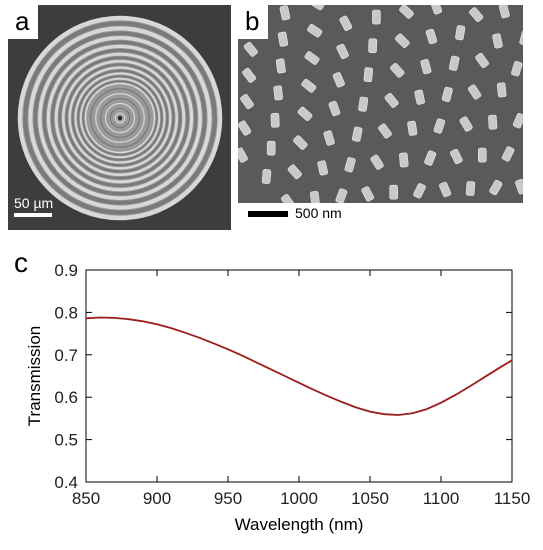 This screenshot has height=550, width=543. I want to click on y-tick-label: 0.8, so click(66, 312).